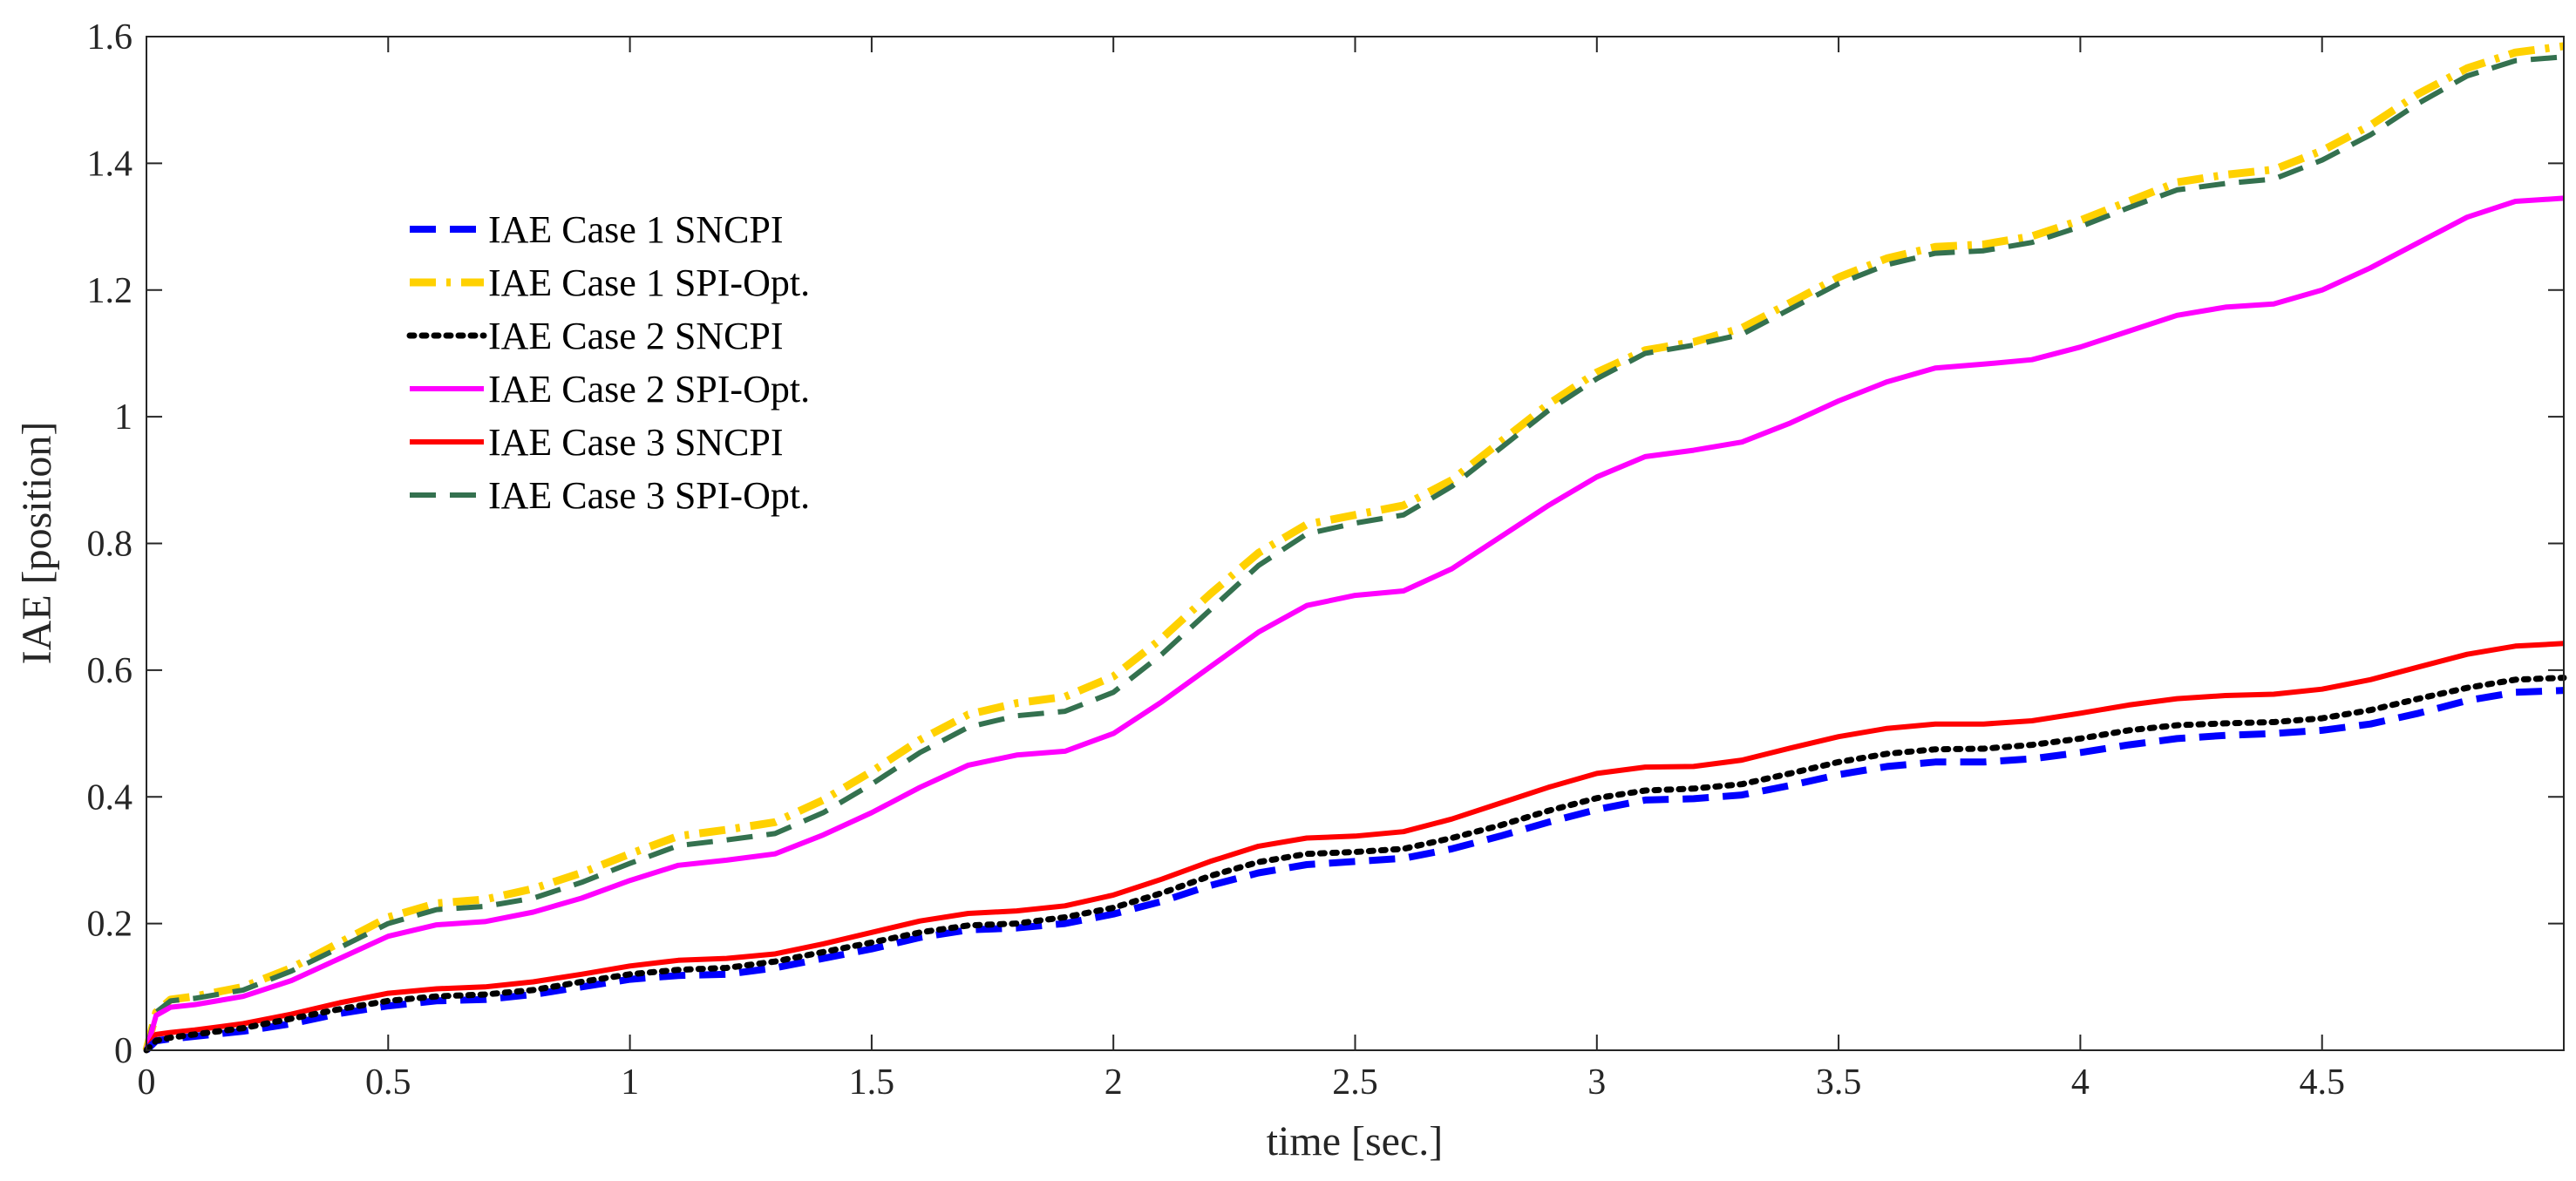 Image resolution: width=2576 pixels, height=1181 pixels. Describe the element at coordinates (388, 1082) in the screenshot. I see `x-tick-label: 0.5` at that location.